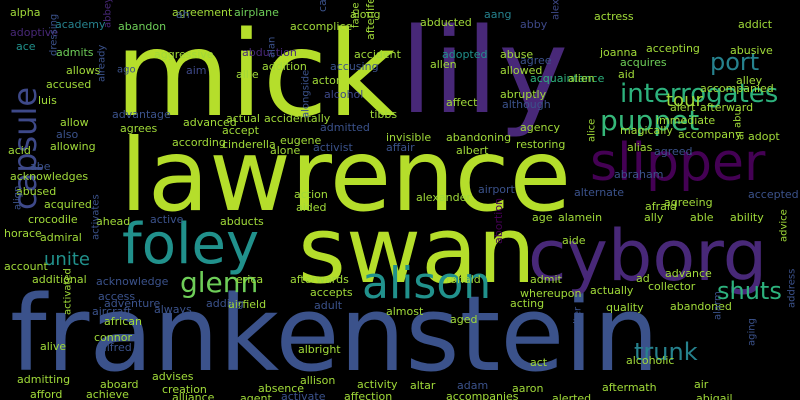  What do you see at coordinates (526, 104) in the screenshot?
I see `word-although: although` at bounding box center [526, 104].